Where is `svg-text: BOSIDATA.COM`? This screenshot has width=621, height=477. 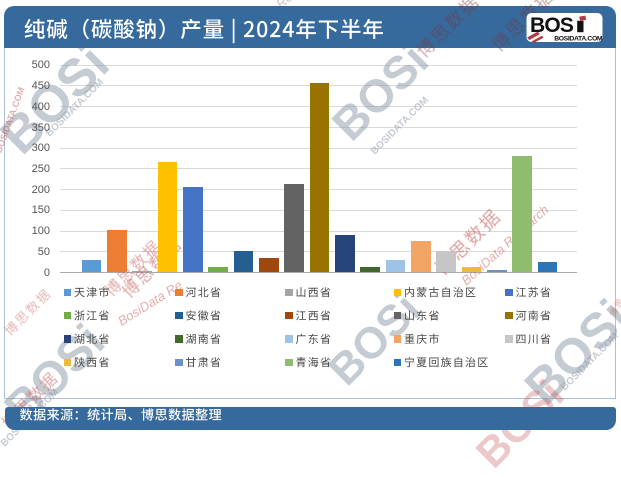 svg-text: BOSIDATA.COM is located at coordinates (578, 39).